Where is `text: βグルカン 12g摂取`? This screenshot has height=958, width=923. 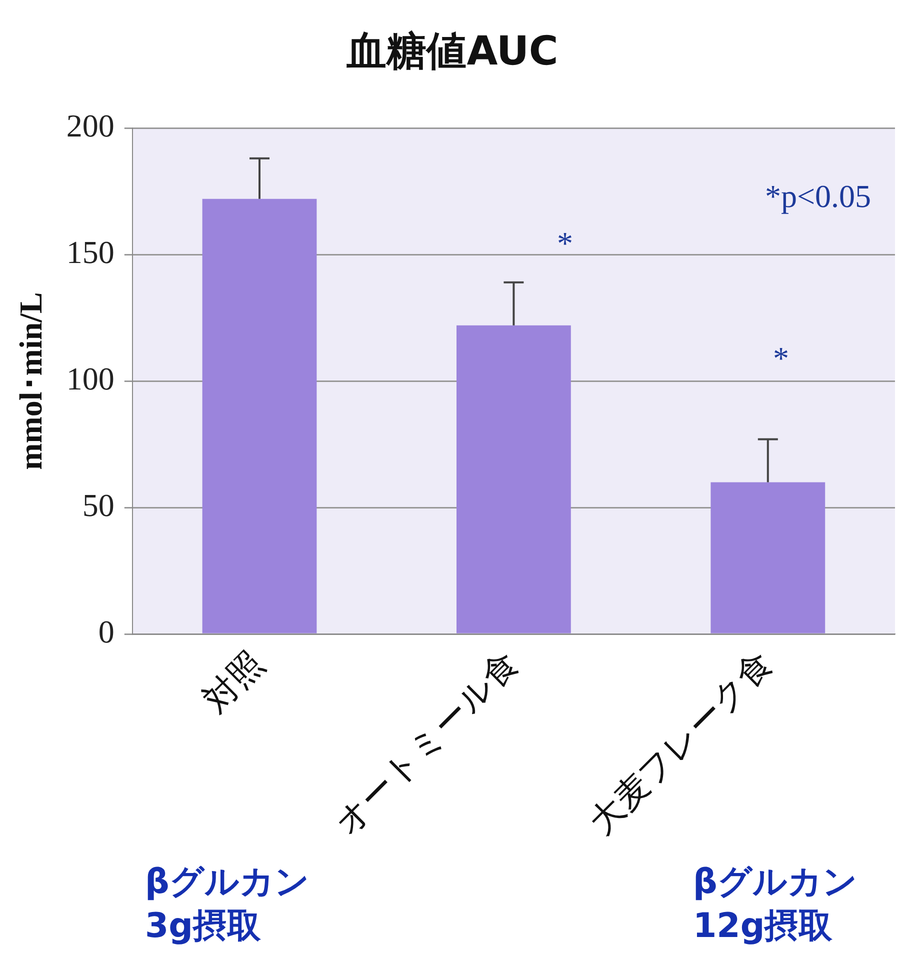 text: βグルカン 12g摂取 is located at coordinates (775, 904).